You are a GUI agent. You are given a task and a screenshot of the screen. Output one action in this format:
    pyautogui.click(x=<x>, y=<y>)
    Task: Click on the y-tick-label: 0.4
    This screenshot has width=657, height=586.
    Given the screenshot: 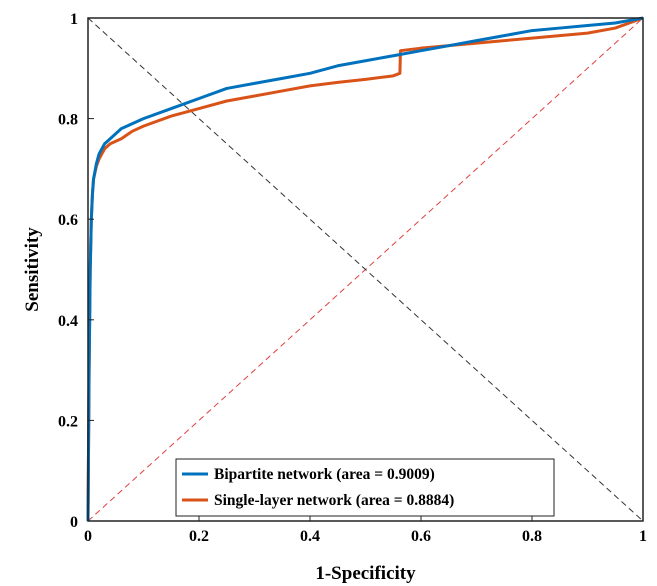 What is the action you would take?
    pyautogui.click(x=68, y=321)
    